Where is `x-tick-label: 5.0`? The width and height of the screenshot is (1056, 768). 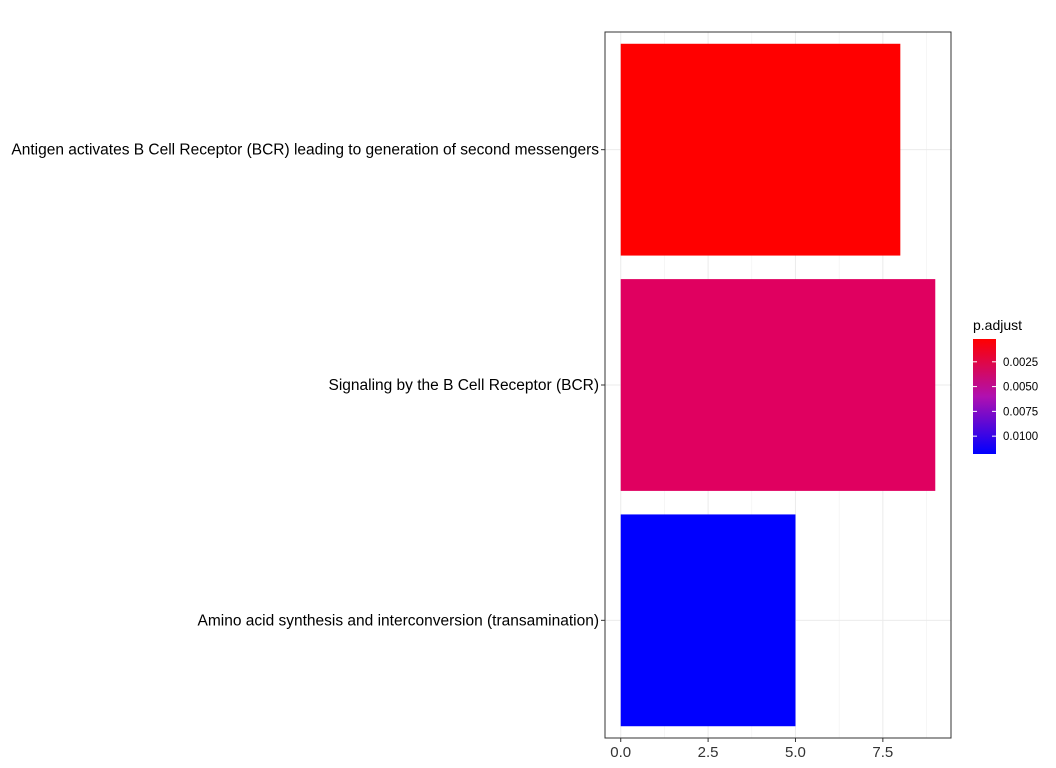 x-tick-label: 5.0 is located at coordinates (795, 752).